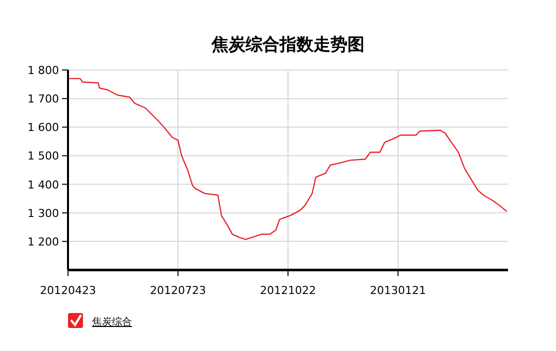  What do you see at coordinates (288, 290) in the screenshot?
I see `x-tick-label: 20121022` at bounding box center [288, 290].